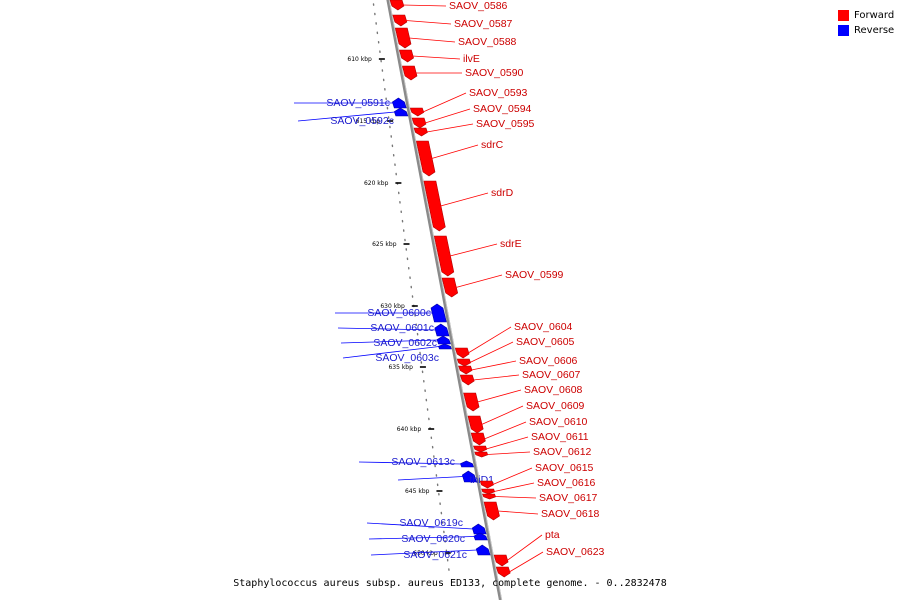  What do you see at coordinates (511, 244) in the screenshot?
I see `gene-label: sdrE` at bounding box center [511, 244].